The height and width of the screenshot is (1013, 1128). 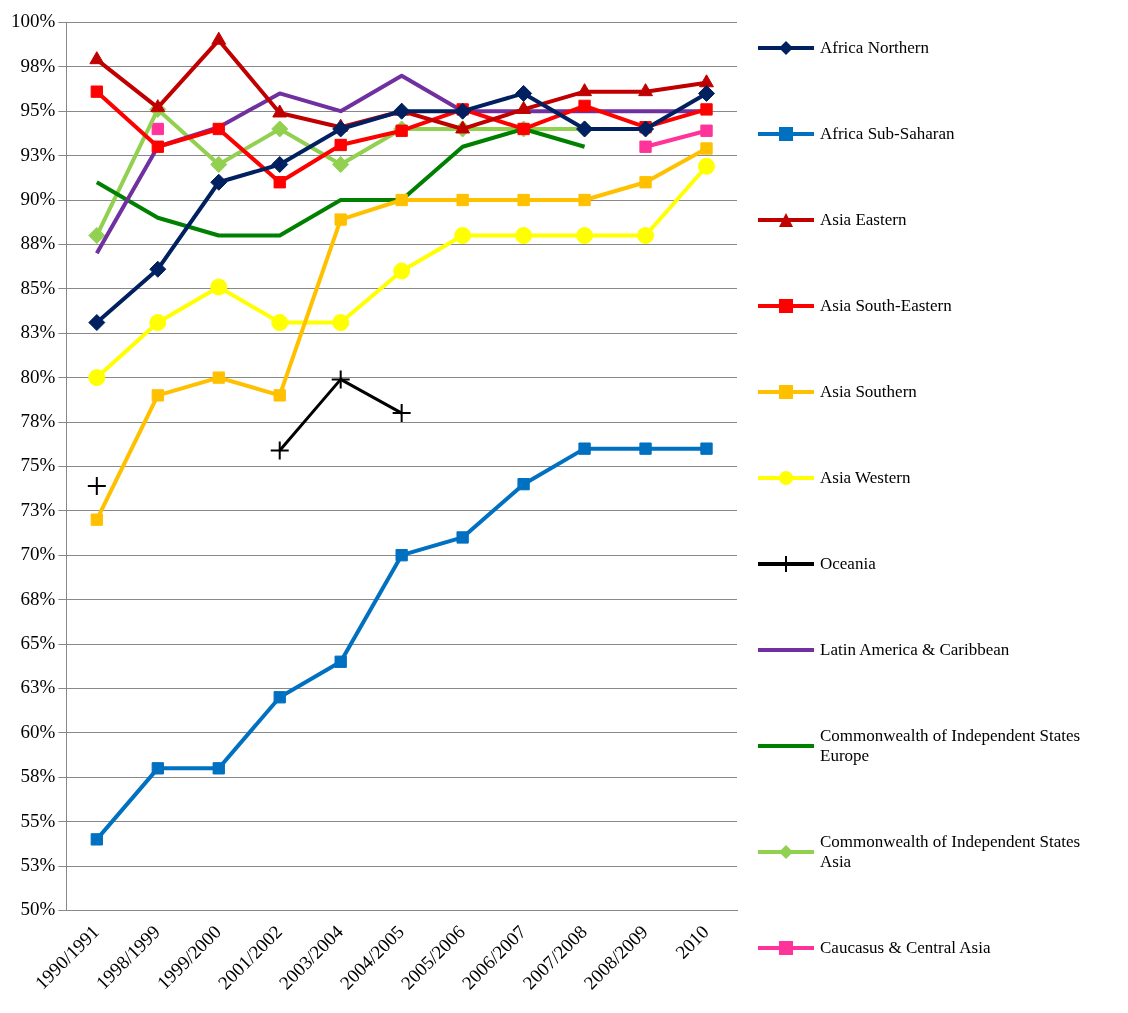 I want to click on y-tick-label: 53%, so click(x=38, y=864).